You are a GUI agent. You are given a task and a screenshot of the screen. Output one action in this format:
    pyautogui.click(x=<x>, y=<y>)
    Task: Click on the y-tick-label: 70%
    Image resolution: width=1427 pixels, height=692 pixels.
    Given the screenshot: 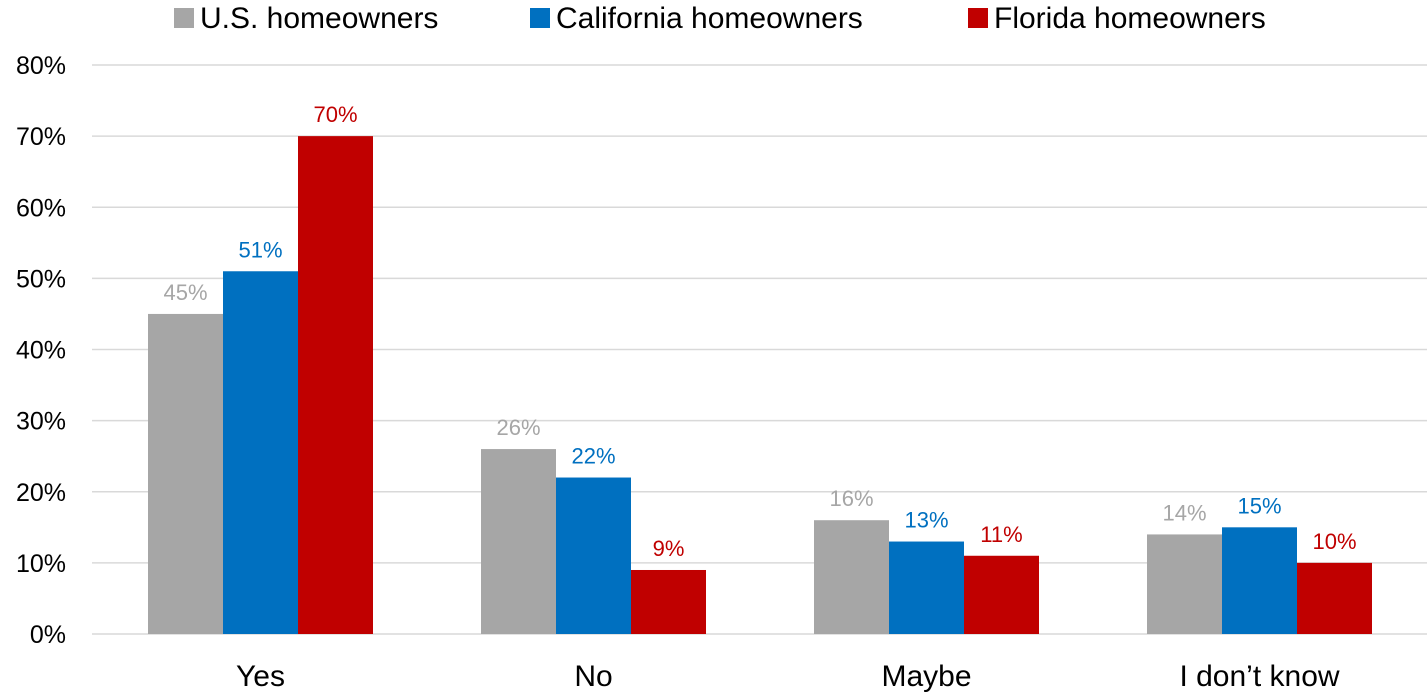 What is the action you would take?
    pyautogui.click(x=41, y=137)
    